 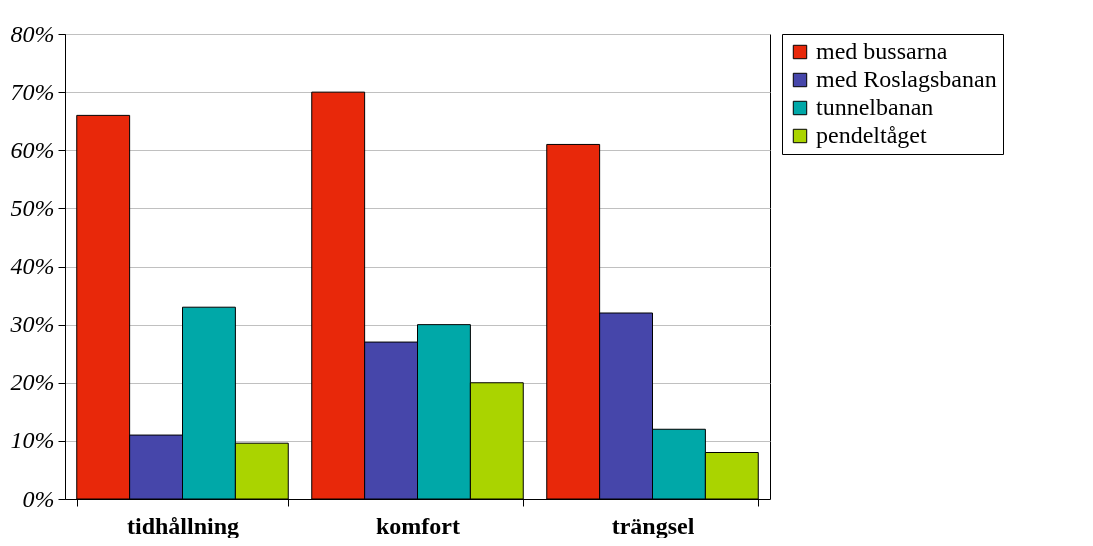 What do you see at coordinates (653, 525) in the screenshot?
I see `x-tick-label: trängsel` at bounding box center [653, 525].